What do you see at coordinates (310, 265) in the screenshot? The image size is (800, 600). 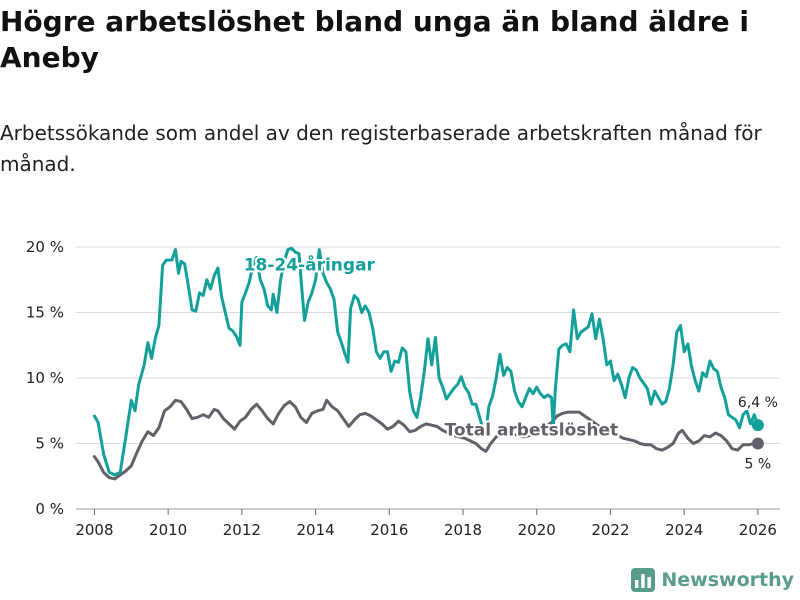 I see `series-label-youth: 18-24-åringar` at bounding box center [310, 265].